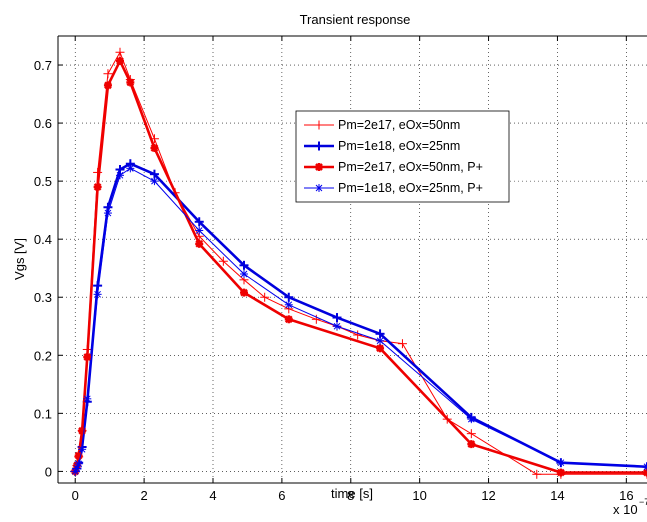 Image resolution: width=647 pixels, height=522 pixels. I want to click on y-tick-label: 0.6, so click(43, 123).